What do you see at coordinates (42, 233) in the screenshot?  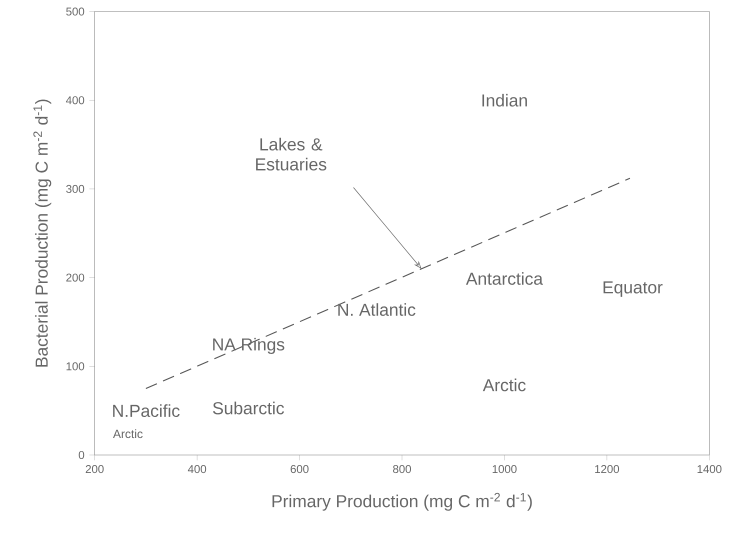 I see `y-axis-title: Bacterial Production (mg C m$^{-2}$ d$^{-1}$)` at bounding box center [42, 233].